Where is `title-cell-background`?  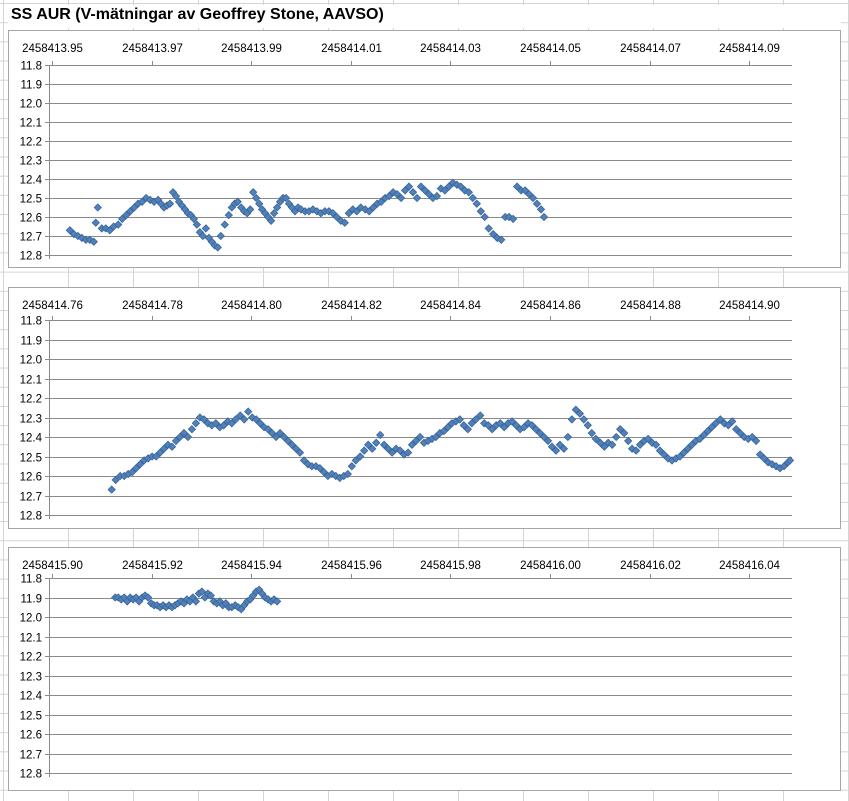
title-cell-background is located at coordinates (424, 16).